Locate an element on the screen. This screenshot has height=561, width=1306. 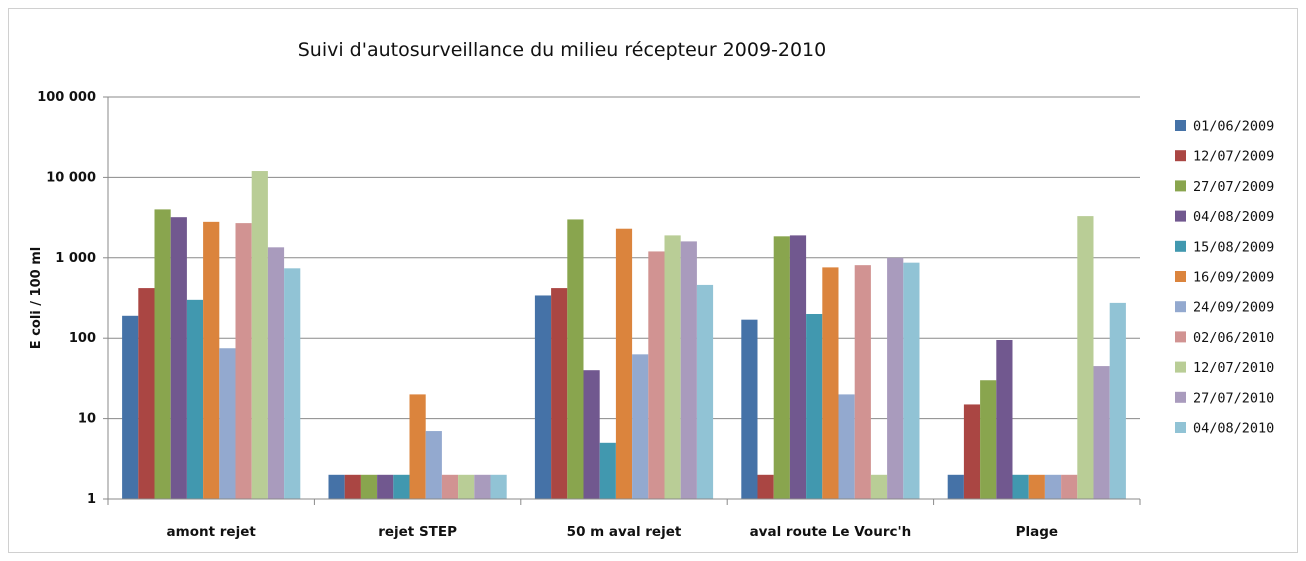
legend-entry: 15/08/2009 is located at coordinates (1233, 247).